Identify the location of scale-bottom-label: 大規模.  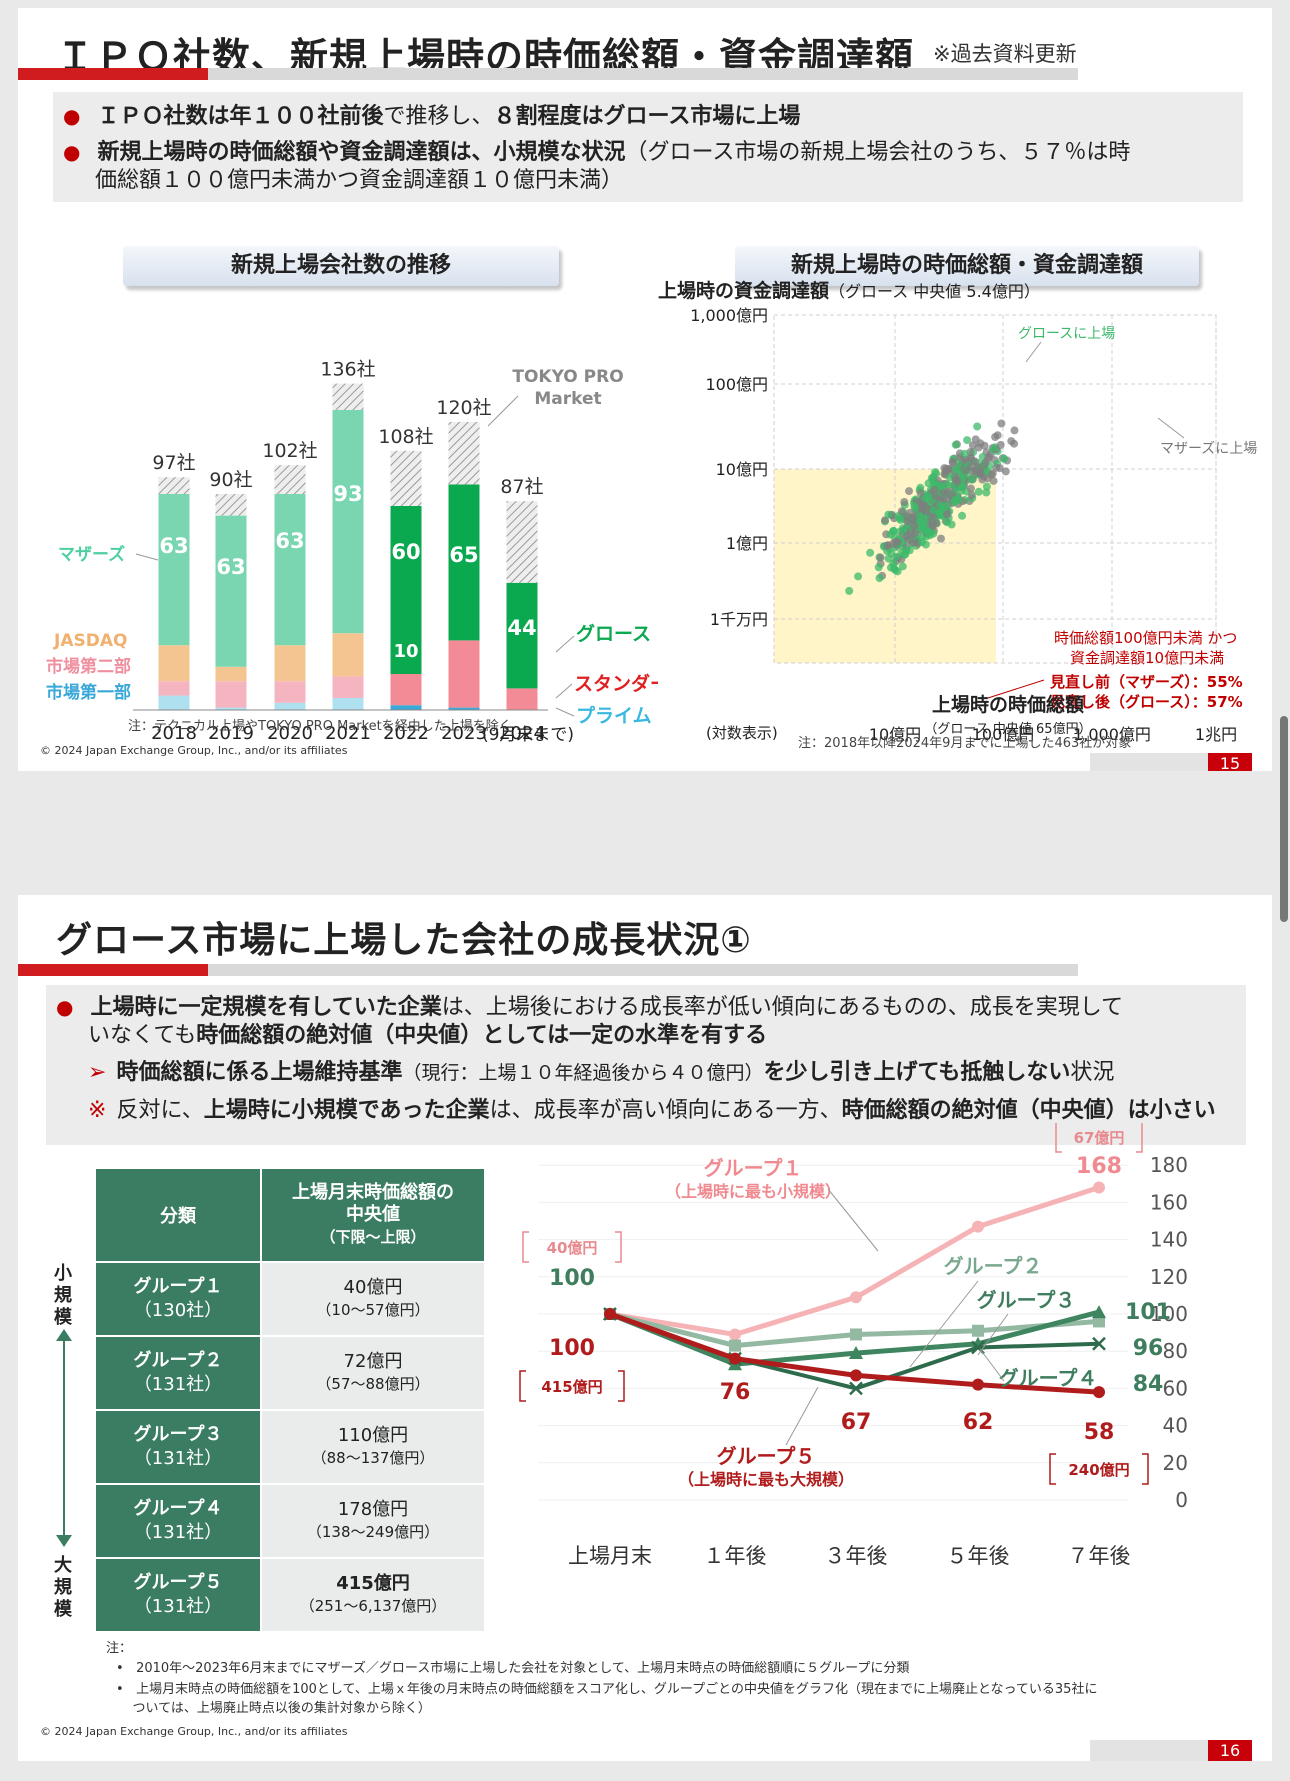
(63, 1587).